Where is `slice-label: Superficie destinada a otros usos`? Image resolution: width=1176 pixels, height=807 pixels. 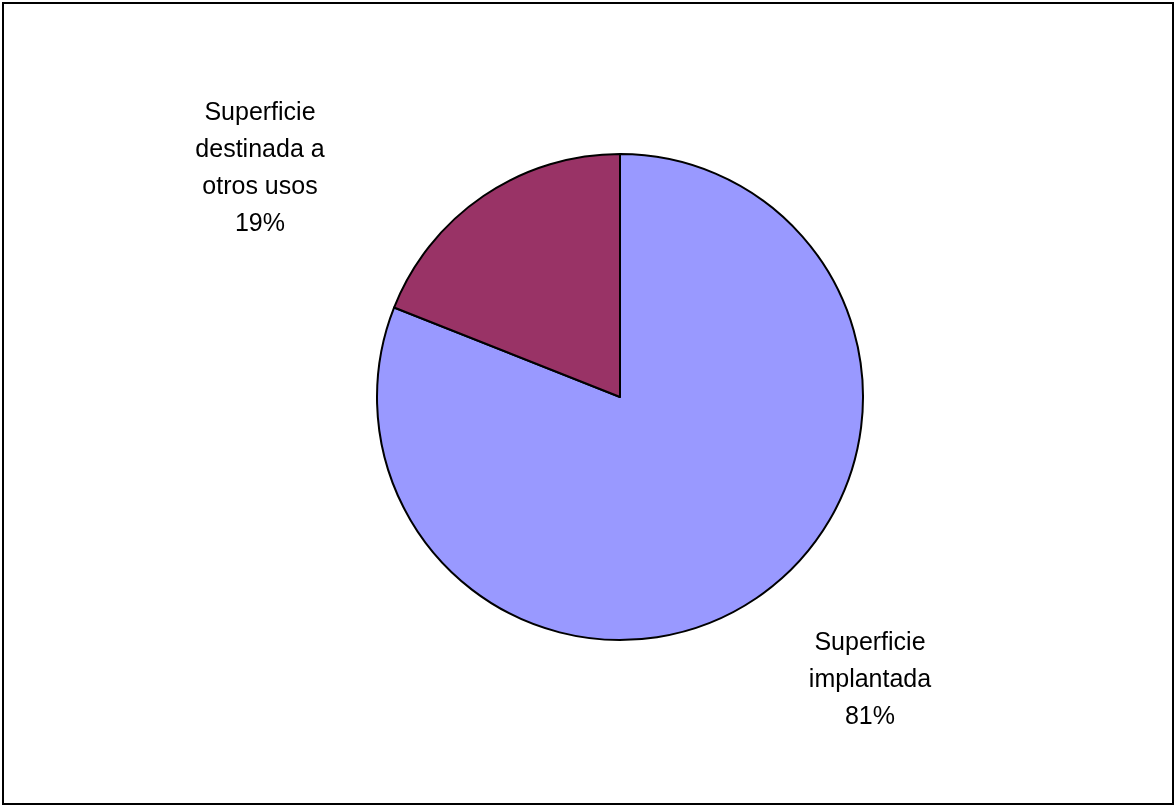
slice-label: Superficie destinada a otros usos is located at coordinates (260, 148).